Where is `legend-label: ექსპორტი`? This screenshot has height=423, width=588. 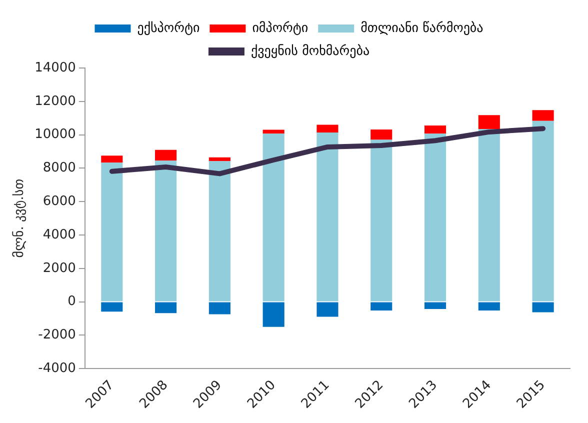
legend-label: ექსპორტი is located at coordinates (168, 28).